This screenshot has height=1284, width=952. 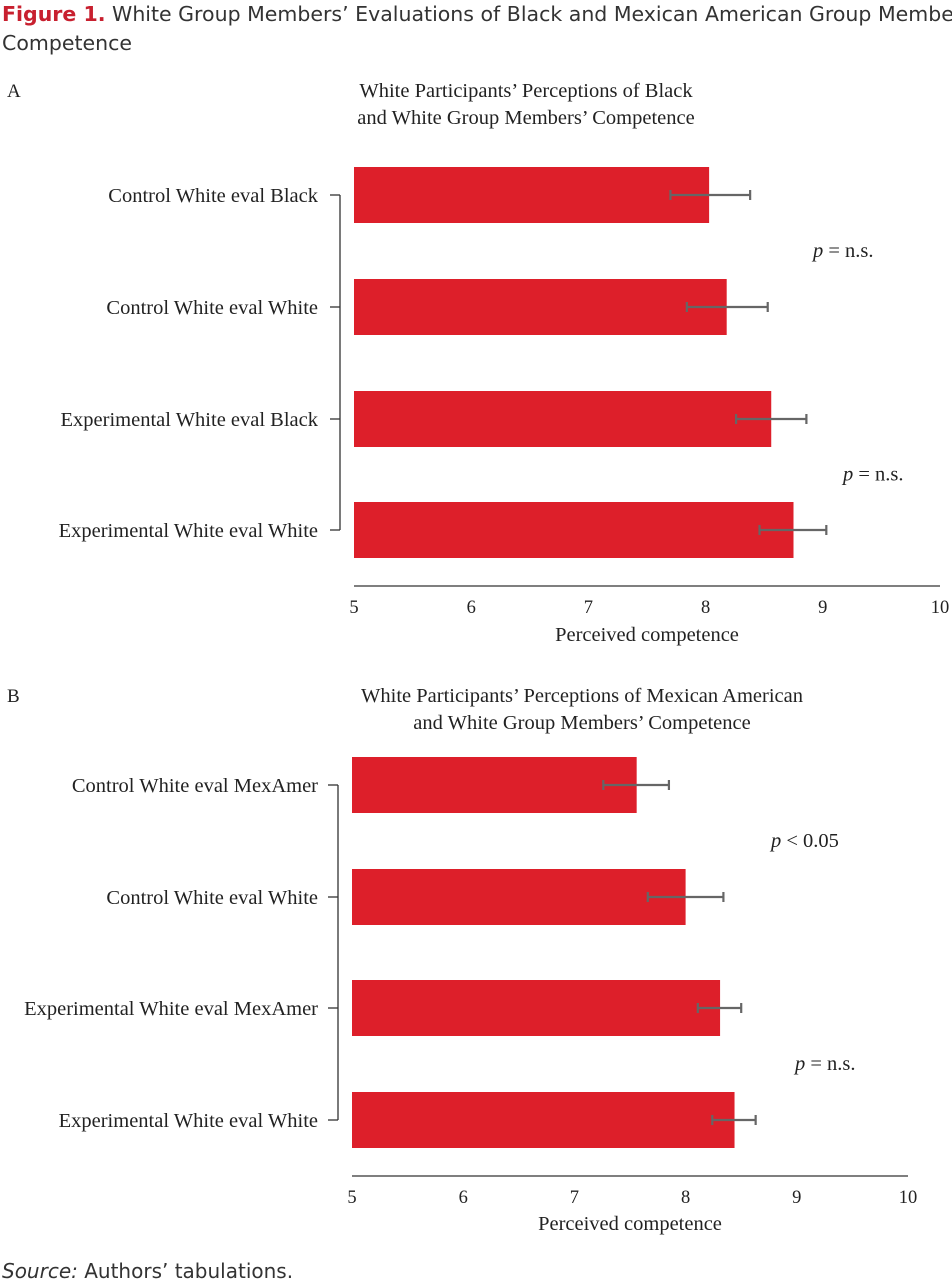 What do you see at coordinates (189, 1271) in the screenshot?
I see `source-text: Authors’ tabulations.` at bounding box center [189, 1271].